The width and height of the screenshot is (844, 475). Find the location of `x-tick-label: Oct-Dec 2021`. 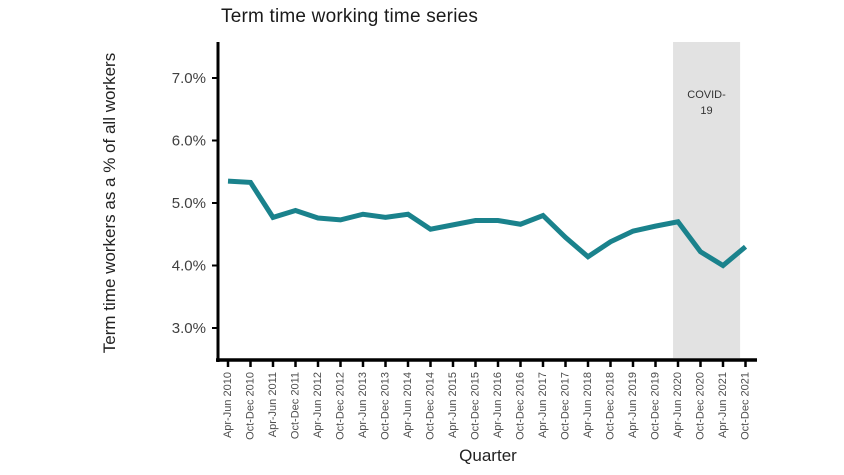

x-tick-label: Oct-Dec 2021 is located at coordinates (746, 406).